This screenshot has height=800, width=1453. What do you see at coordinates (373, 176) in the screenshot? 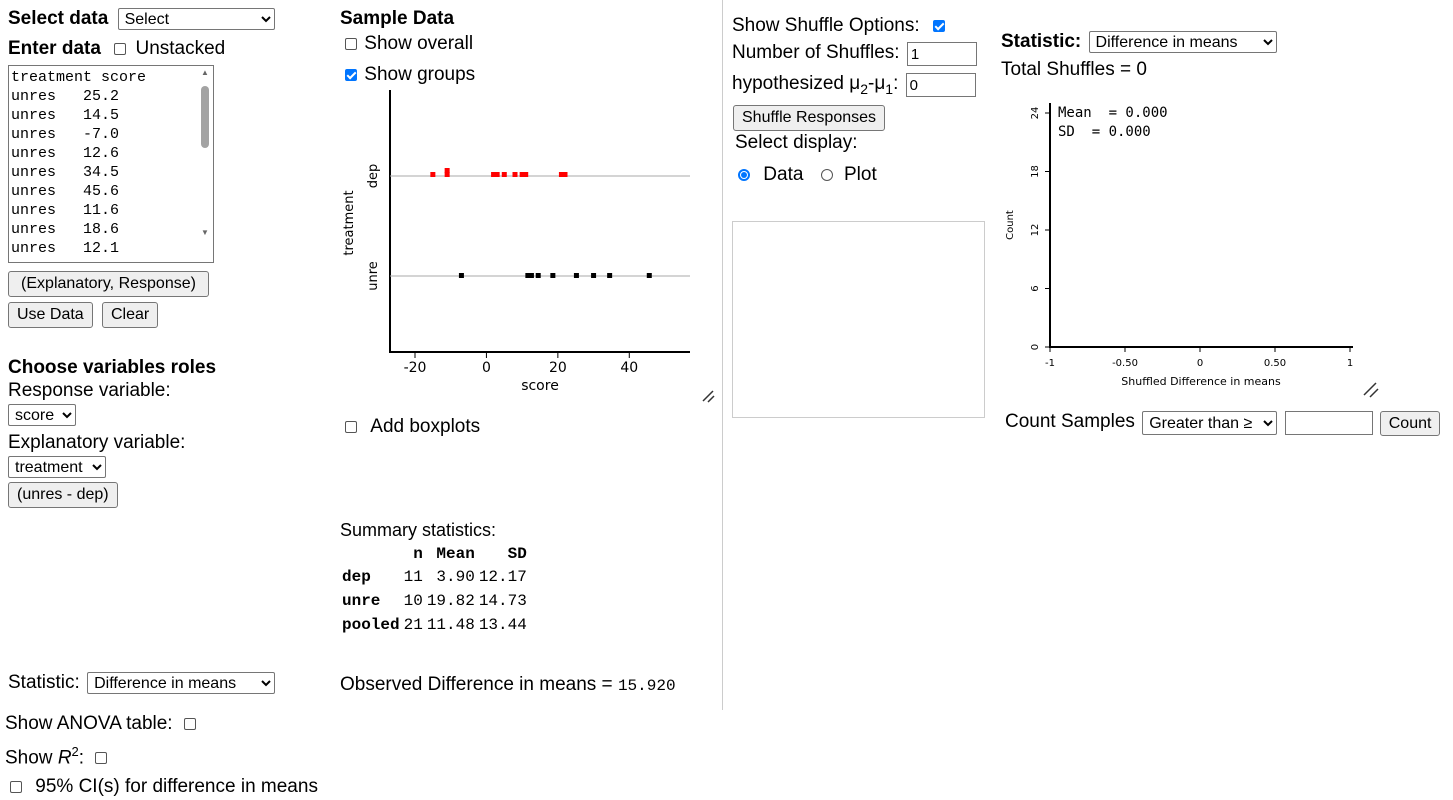
I see `category-label-dep: dep` at bounding box center [373, 176].